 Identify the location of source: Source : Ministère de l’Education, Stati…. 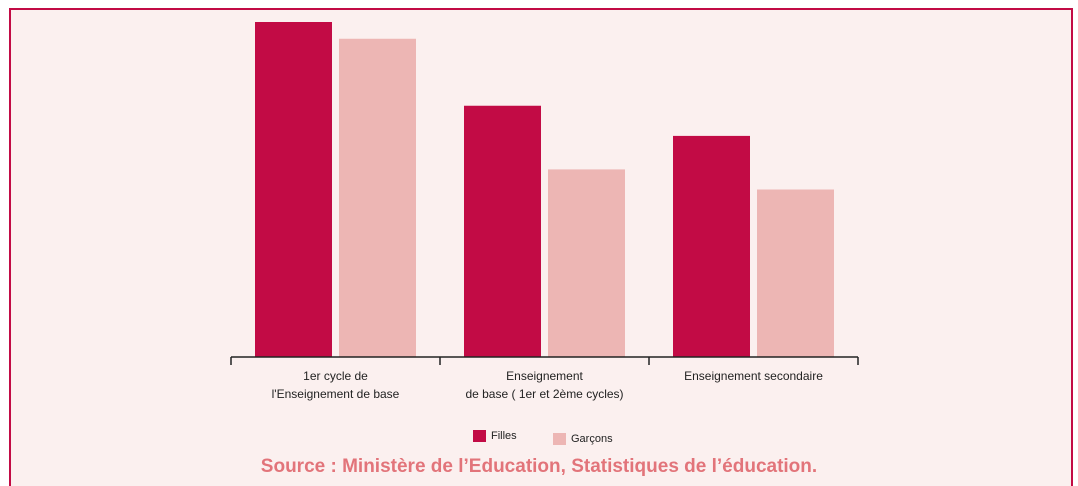
(539, 466).